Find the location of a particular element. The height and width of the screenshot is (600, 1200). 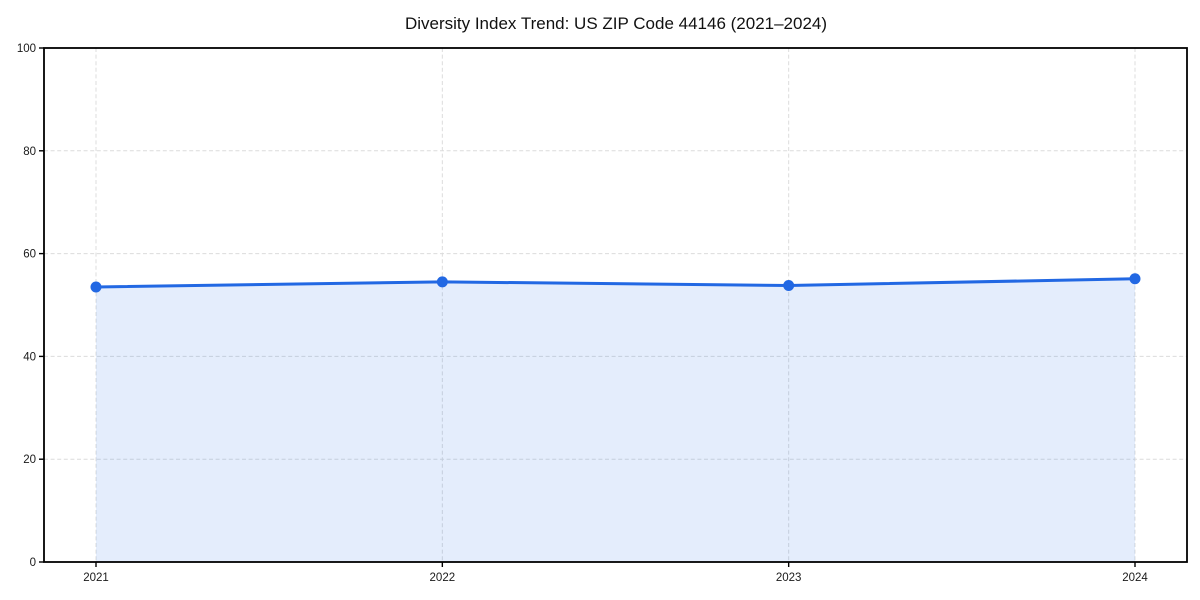

y-tick-label: 20 is located at coordinates (29, 460).